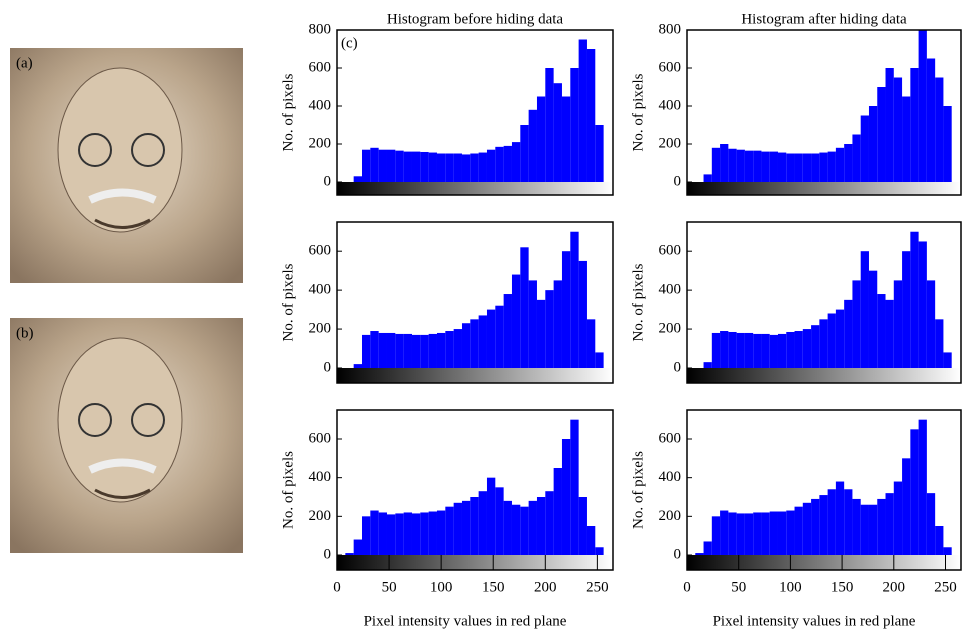 The height and width of the screenshot is (631, 969). Describe the element at coordinates (465, 621) in the screenshot. I see `x-axis-label: Pixel intensity values in red plane` at that location.